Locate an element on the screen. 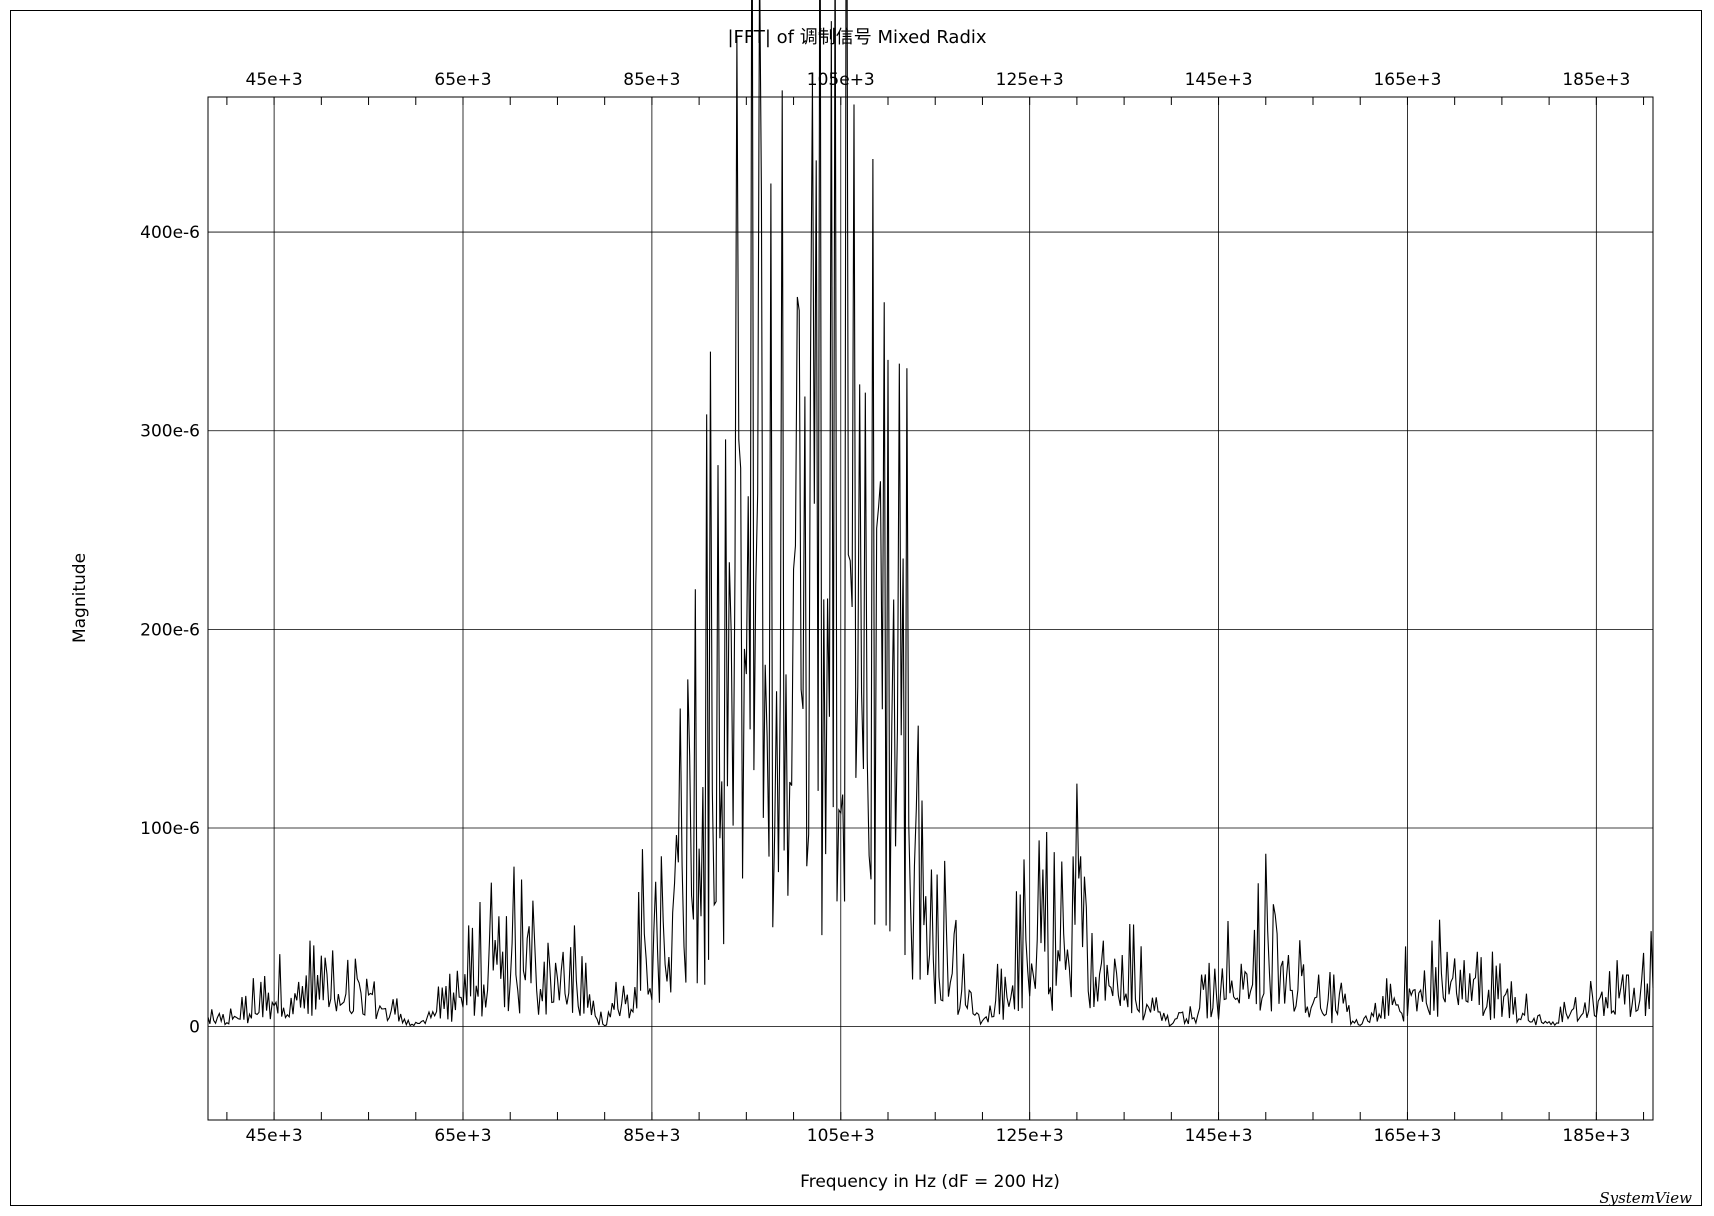  x-tick-label-top: 165e+3 is located at coordinates (1407, 80).